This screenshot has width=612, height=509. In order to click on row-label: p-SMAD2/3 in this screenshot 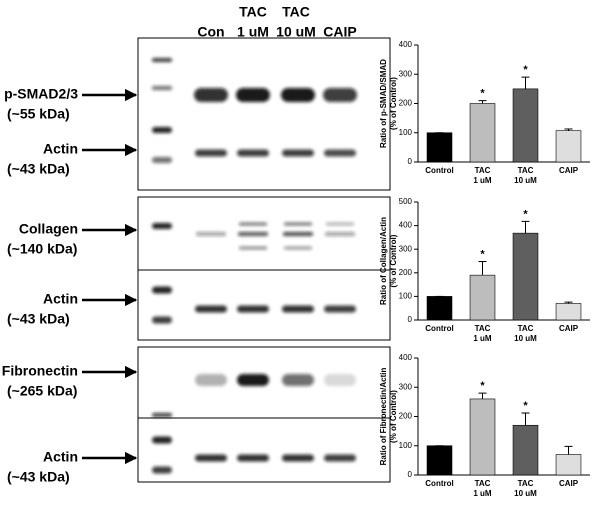, I will do `click(41, 94)`.